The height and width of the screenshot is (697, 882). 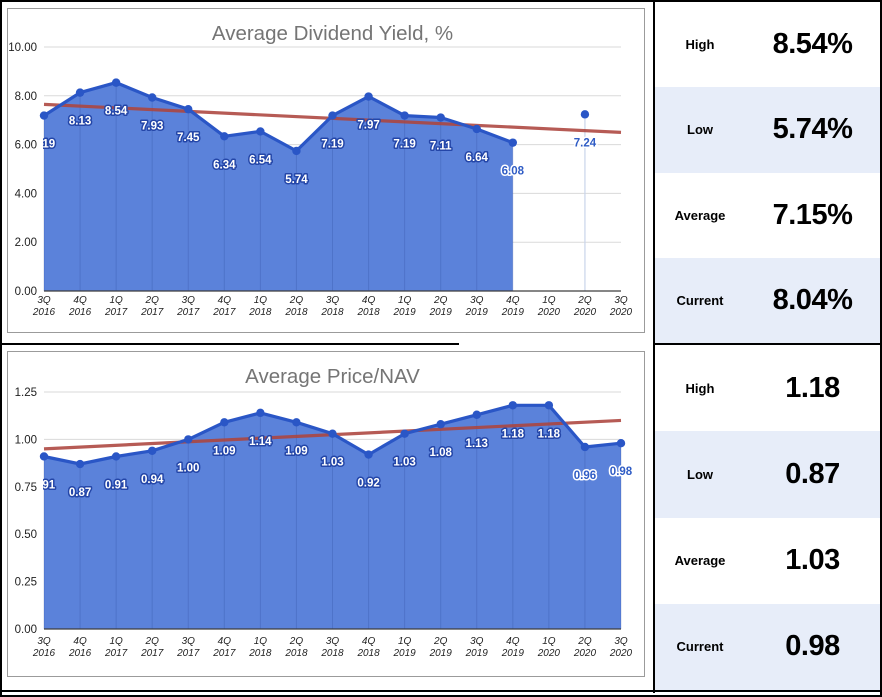 I want to click on stat-value: 0.98, so click(x=812, y=646).